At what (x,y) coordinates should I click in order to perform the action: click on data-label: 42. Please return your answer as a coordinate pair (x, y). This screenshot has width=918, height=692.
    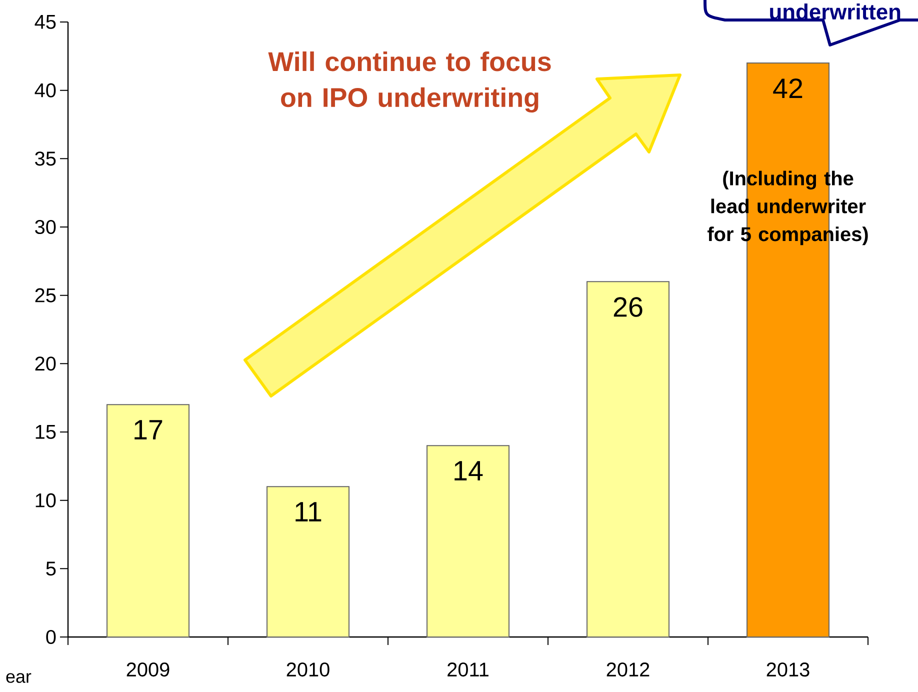
    Looking at the image, I should click on (787, 88).